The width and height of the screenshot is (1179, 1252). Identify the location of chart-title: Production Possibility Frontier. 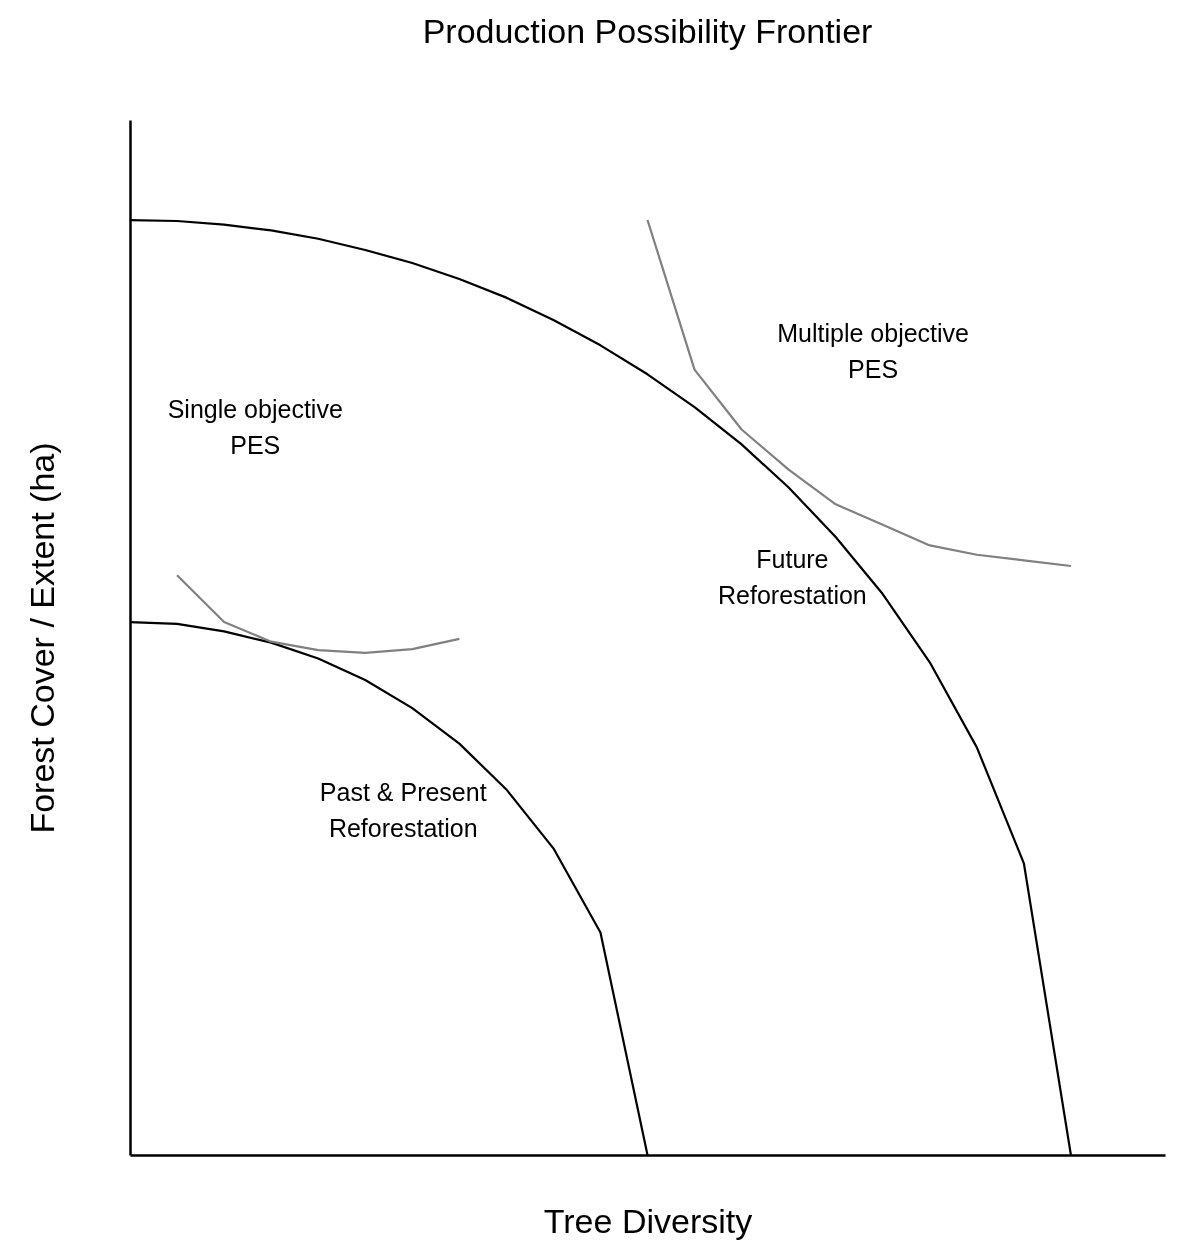
(647, 31).